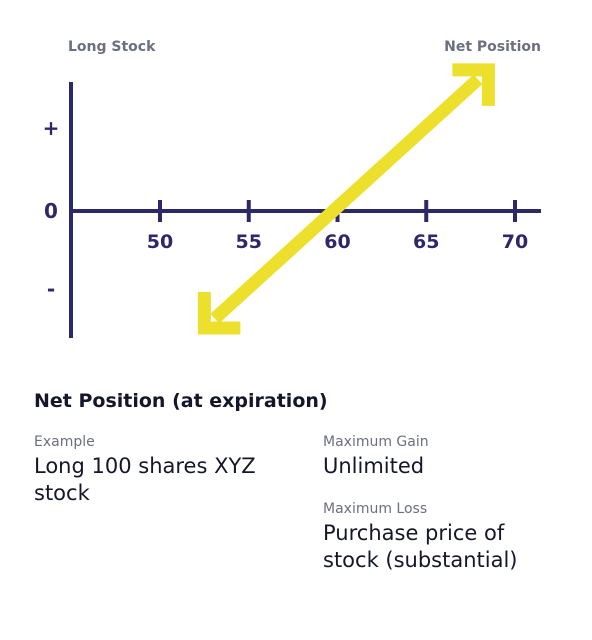  Describe the element at coordinates (420, 546) in the screenshot. I see `max-loss-value: Purchase price of stock (substantial)` at that location.